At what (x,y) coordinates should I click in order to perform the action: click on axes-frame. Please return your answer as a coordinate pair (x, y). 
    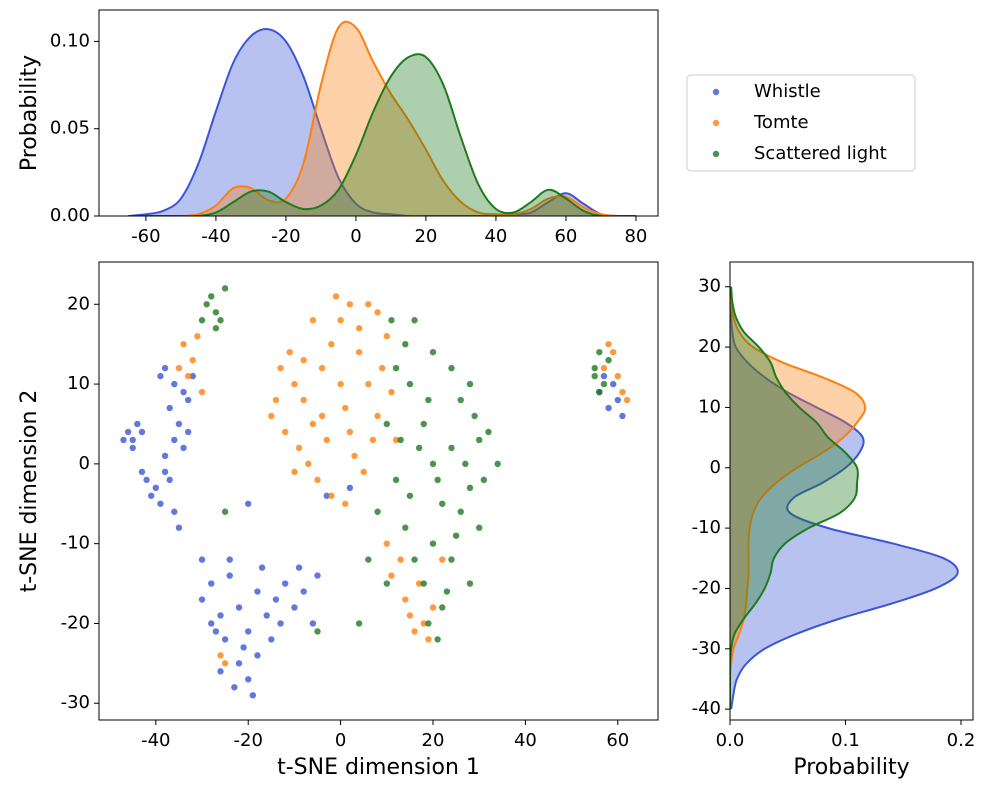
    Looking at the image, I should click on (378, 113).